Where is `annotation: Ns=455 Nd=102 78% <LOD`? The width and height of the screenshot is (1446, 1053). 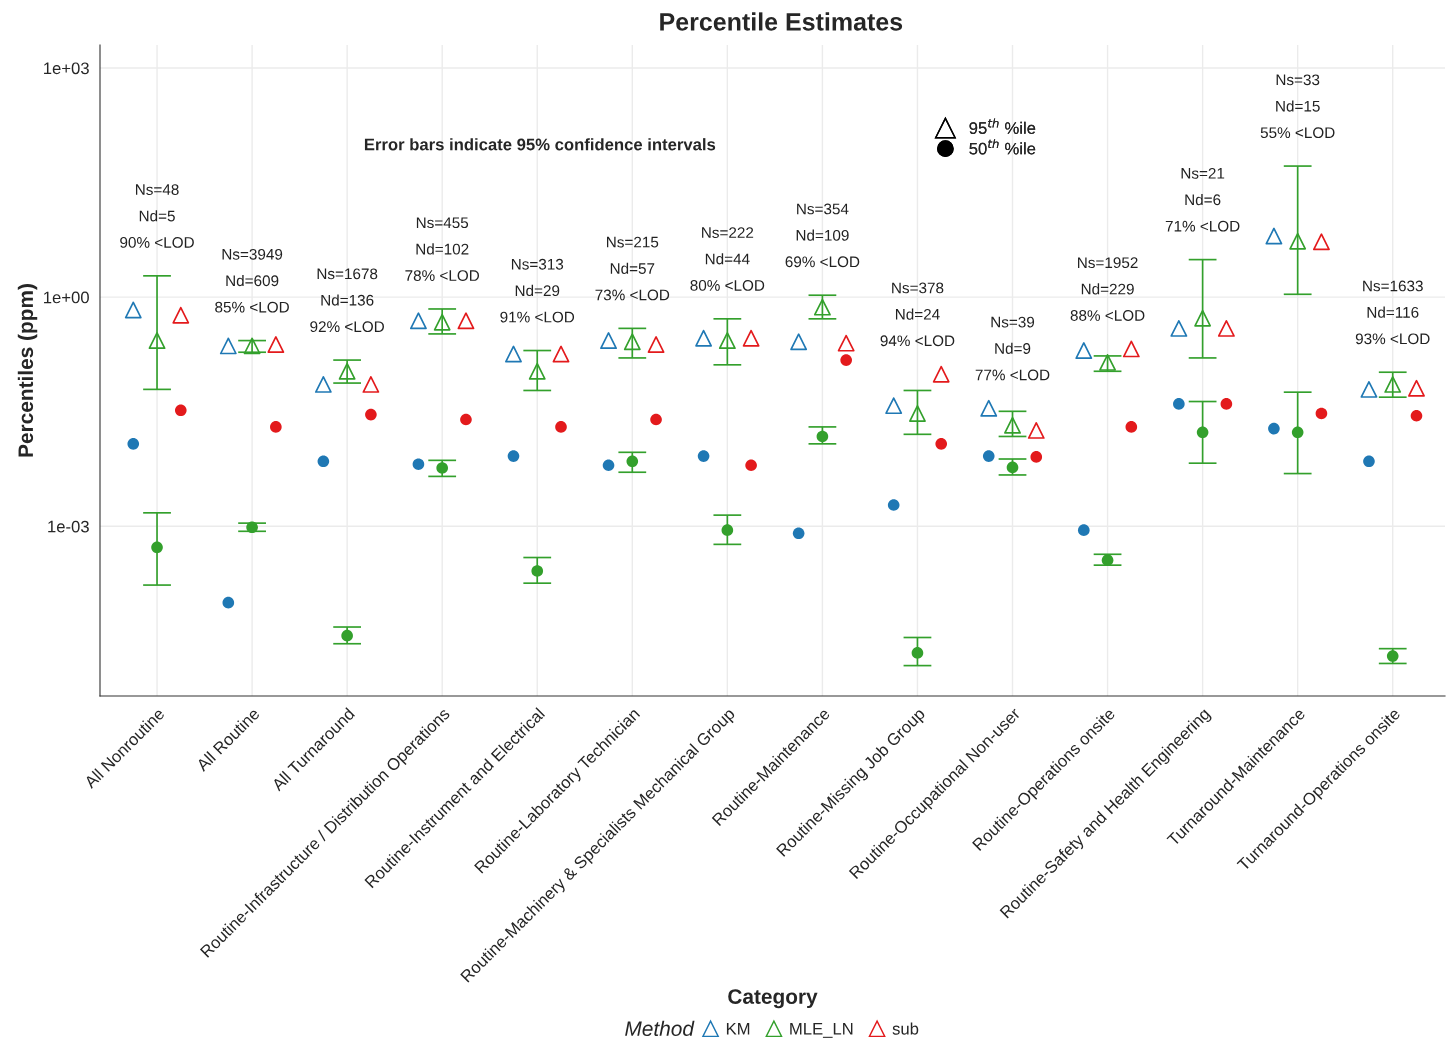
annotation: Ns=455 Nd=102 78% <LOD is located at coordinates (442, 249).